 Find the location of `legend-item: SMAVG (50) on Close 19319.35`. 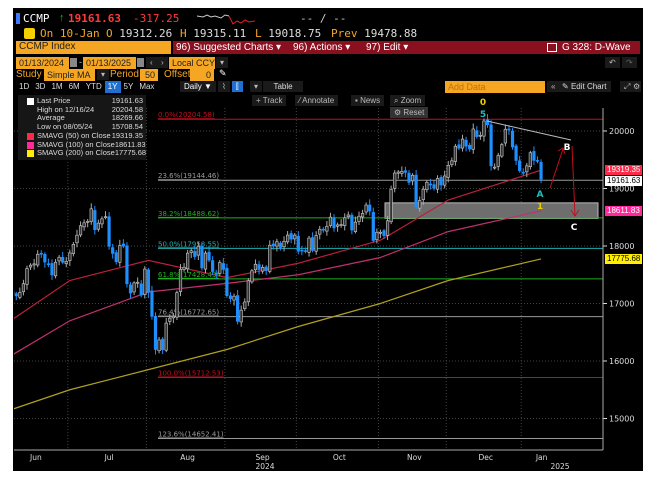

legend-item: SMAVG (50) on Close 19319.35 is located at coordinates (82, 136).